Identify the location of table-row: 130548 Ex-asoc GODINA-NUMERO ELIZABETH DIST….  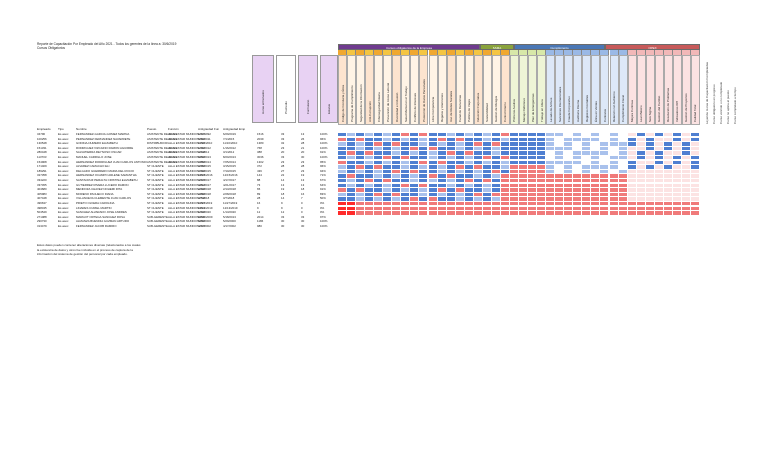
(368, 143).